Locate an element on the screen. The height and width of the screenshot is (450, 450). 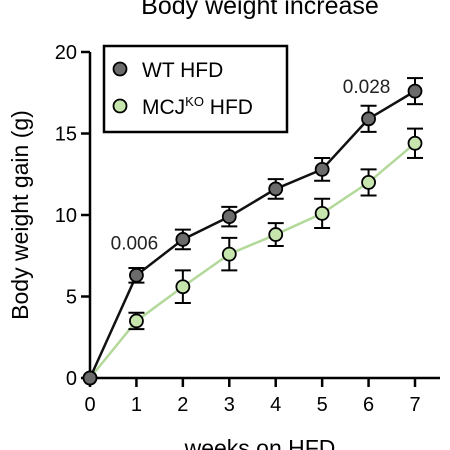
legend-label: WT HFD is located at coordinates (182, 70).